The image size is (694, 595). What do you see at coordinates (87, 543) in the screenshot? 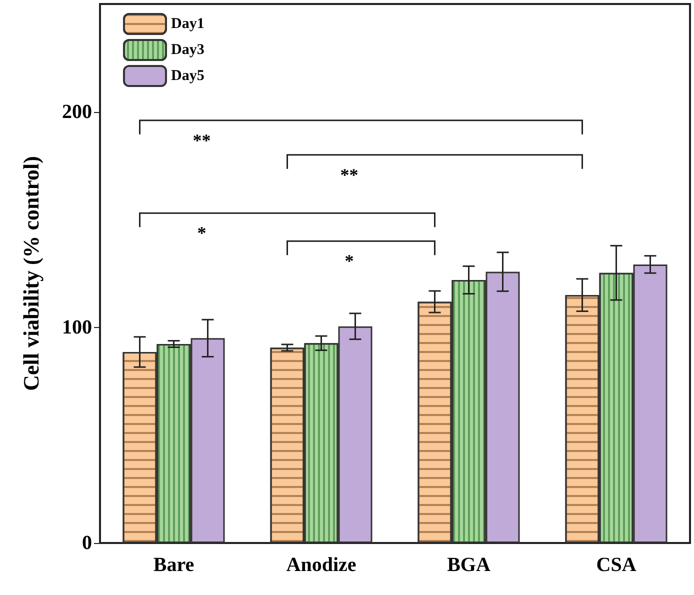
I see `y-tick-label: 0` at bounding box center [87, 543].